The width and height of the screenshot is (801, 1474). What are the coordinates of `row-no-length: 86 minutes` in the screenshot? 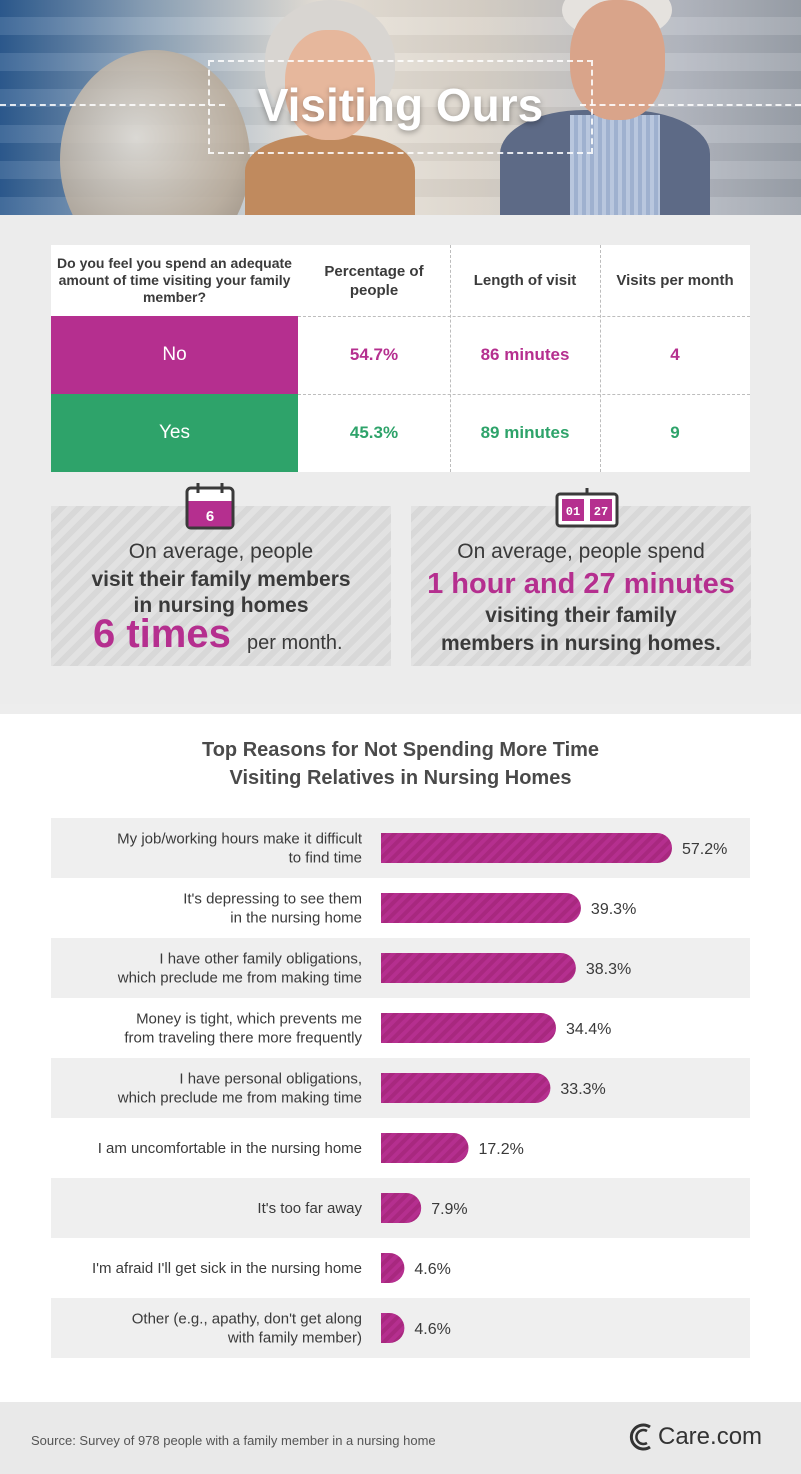 It's located at (525, 354).